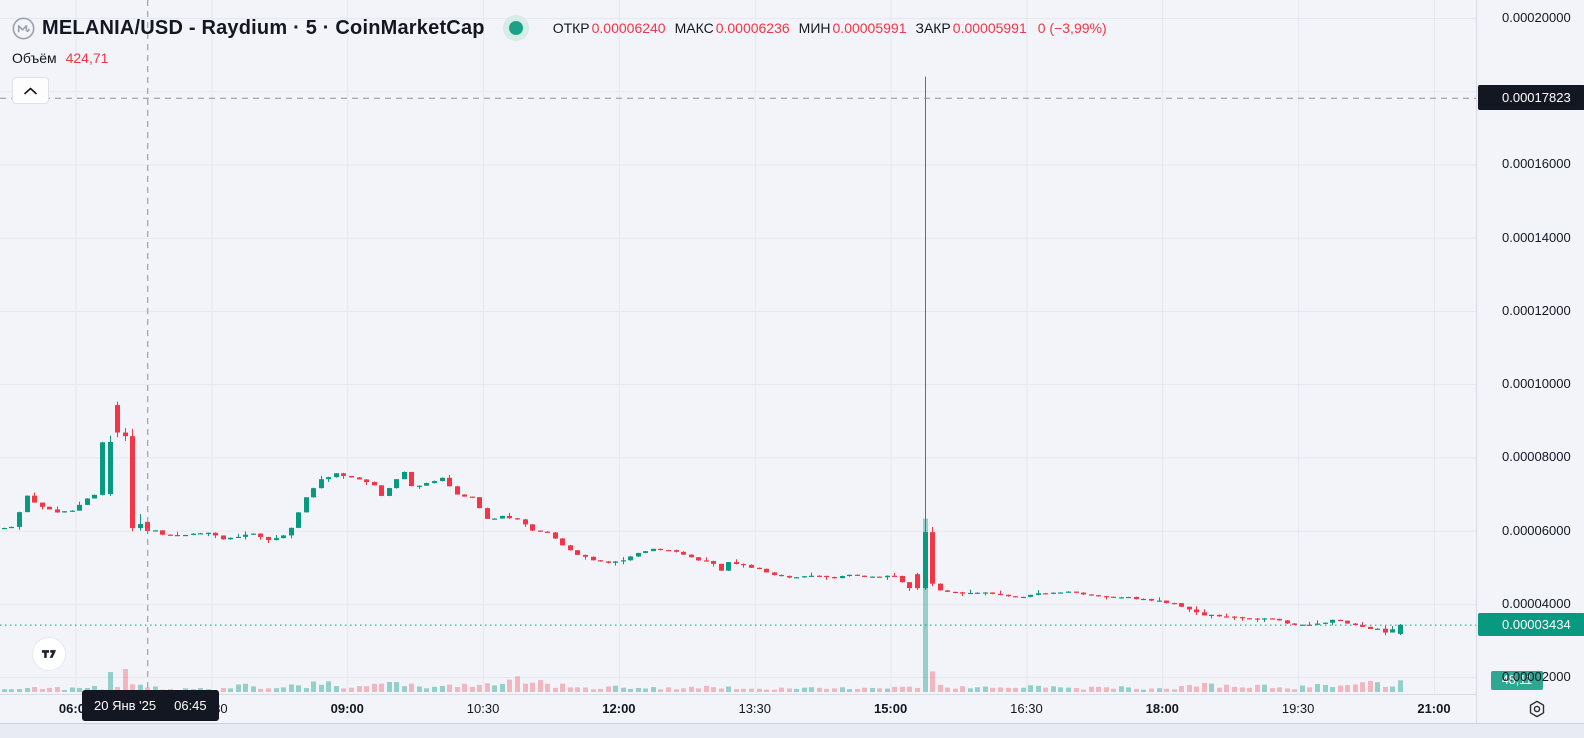  What do you see at coordinates (347, 708) in the screenshot?
I see `time-axis-label: 09:00` at bounding box center [347, 708].